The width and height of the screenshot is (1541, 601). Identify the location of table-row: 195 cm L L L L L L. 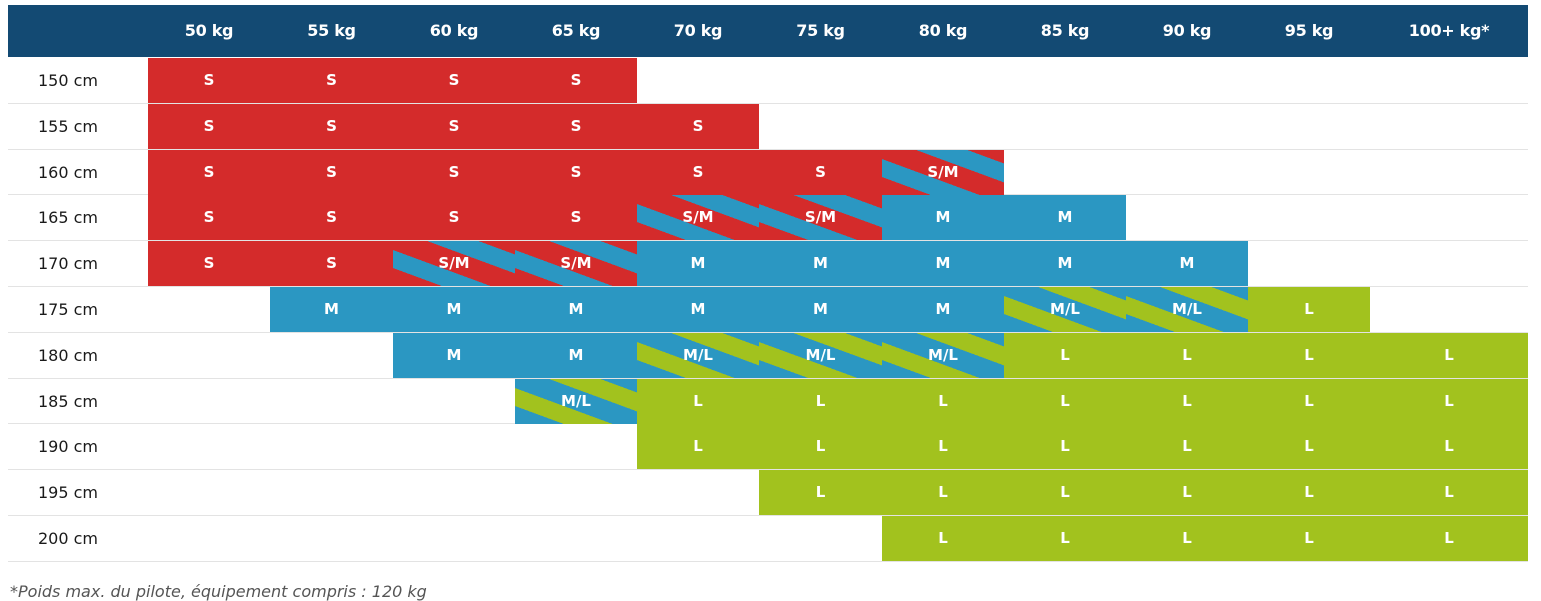
(768, 493).